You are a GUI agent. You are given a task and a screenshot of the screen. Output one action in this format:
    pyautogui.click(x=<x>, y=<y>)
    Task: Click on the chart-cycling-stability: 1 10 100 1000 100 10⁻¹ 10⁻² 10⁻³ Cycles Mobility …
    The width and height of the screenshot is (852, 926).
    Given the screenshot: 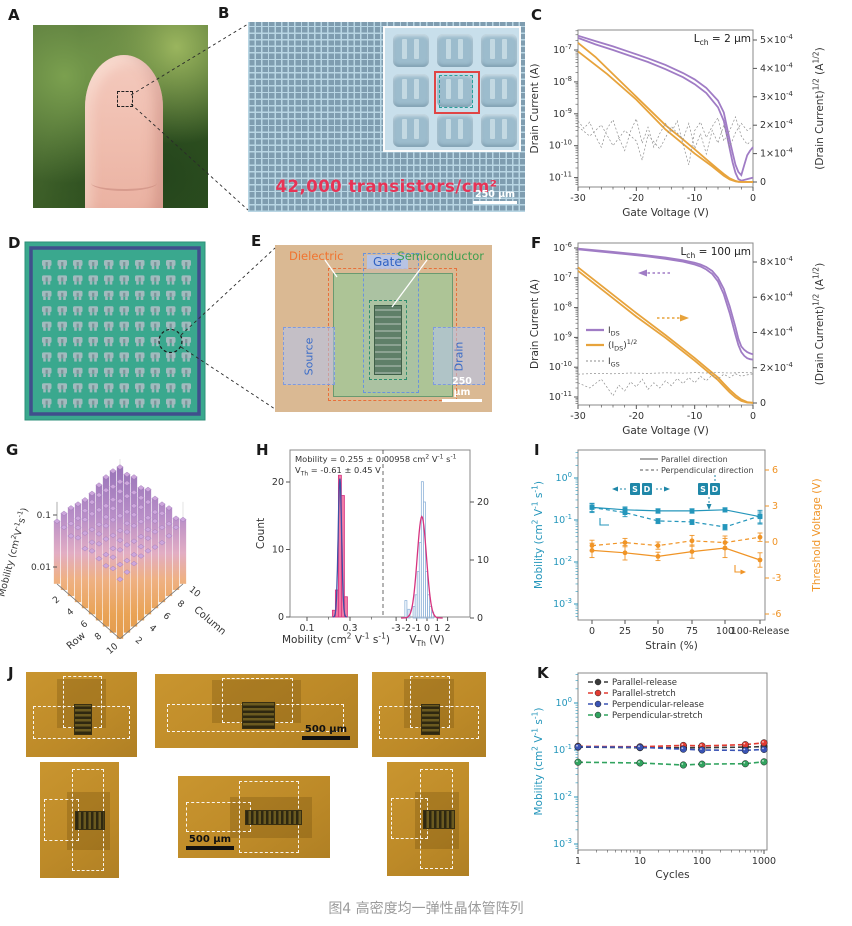 What is the action you would take?
    pyautogui.click(x=653, y=776)
    